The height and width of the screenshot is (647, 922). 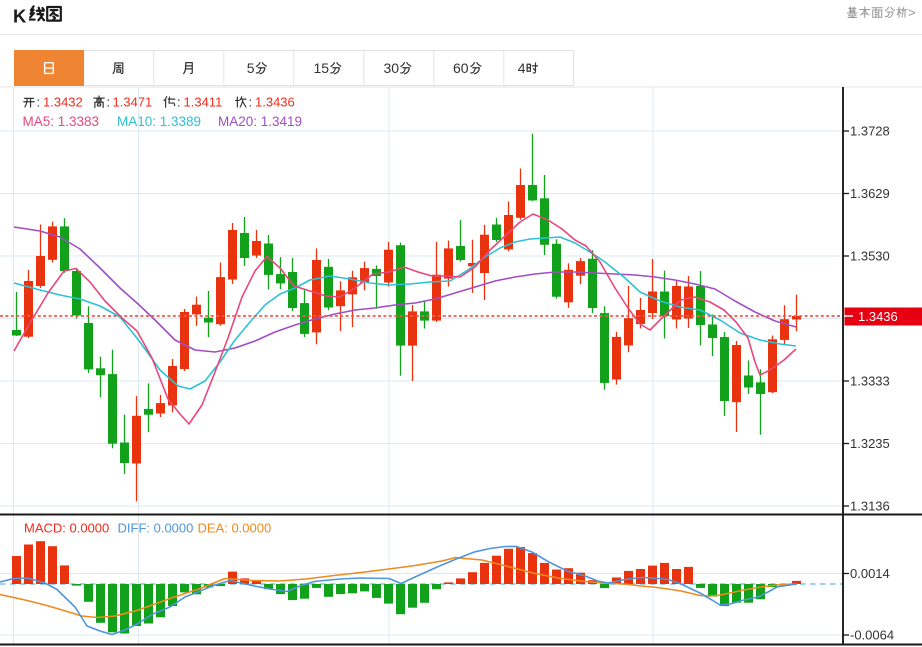 What do you see at coordinates (870, 573) in the screenshot?
I see `svg-text: 0.0014` at bounding box center [870, 573].